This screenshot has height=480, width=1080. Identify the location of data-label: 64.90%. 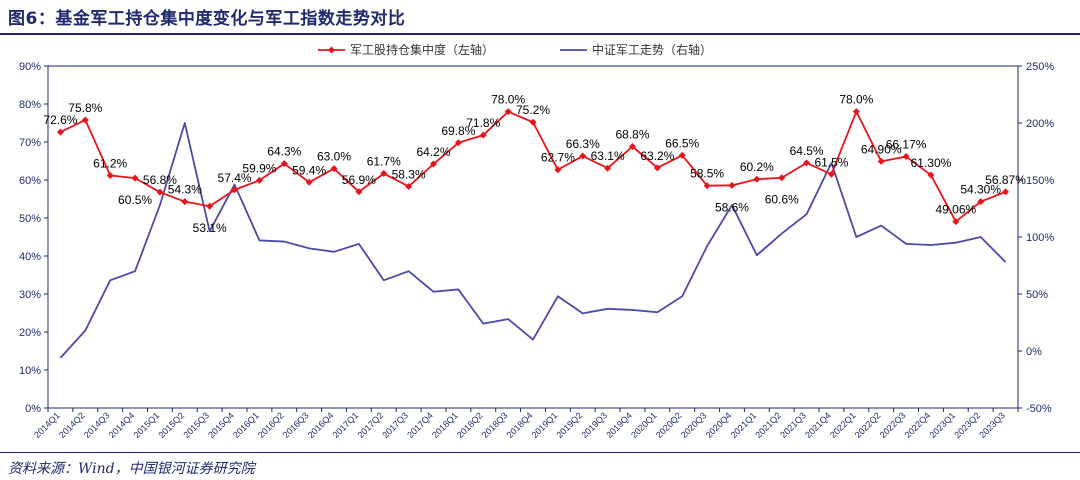
(881, 149).